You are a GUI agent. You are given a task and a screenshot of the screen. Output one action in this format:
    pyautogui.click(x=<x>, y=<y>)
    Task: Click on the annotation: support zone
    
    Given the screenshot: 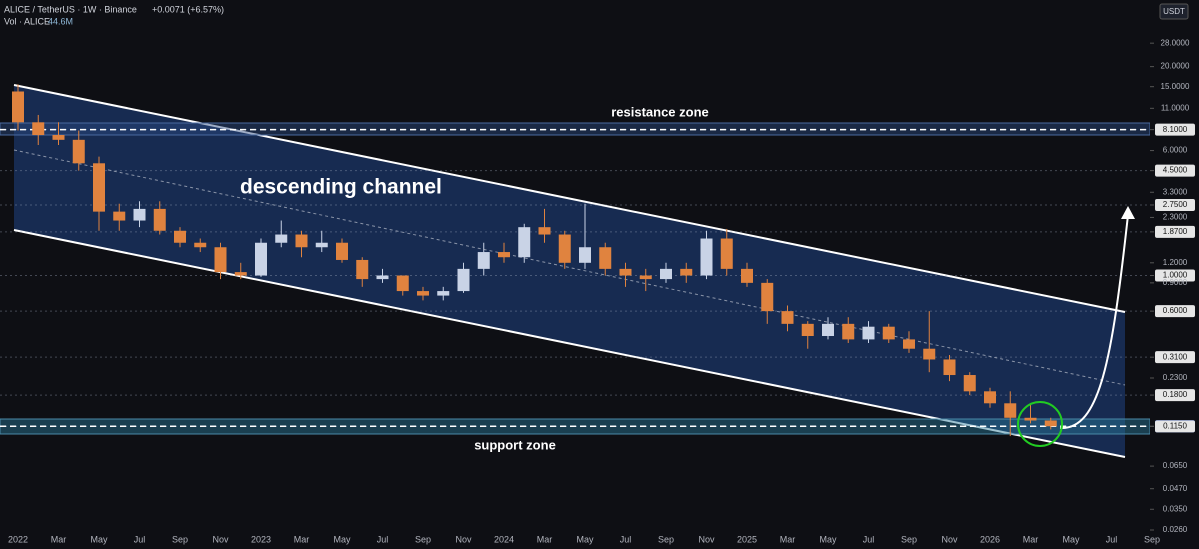 What is the action you would take?
    pyautogui.click(x=515, y=444)
    